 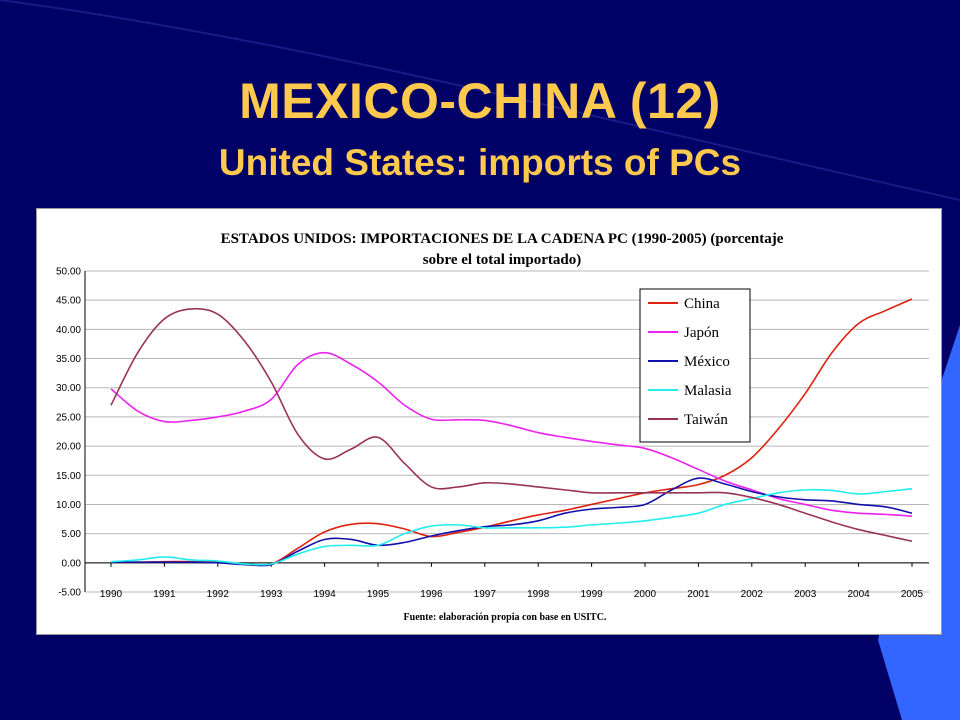 I want to click on series-line-malasia, so click(x=511, y=526).